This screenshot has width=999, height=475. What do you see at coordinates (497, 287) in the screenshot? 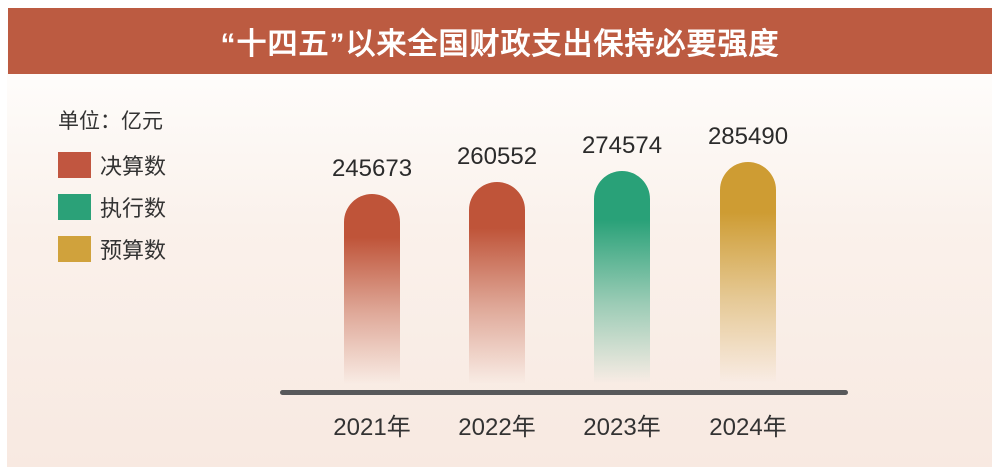
I see `bar-2022年` at bounding box center [497, 287].